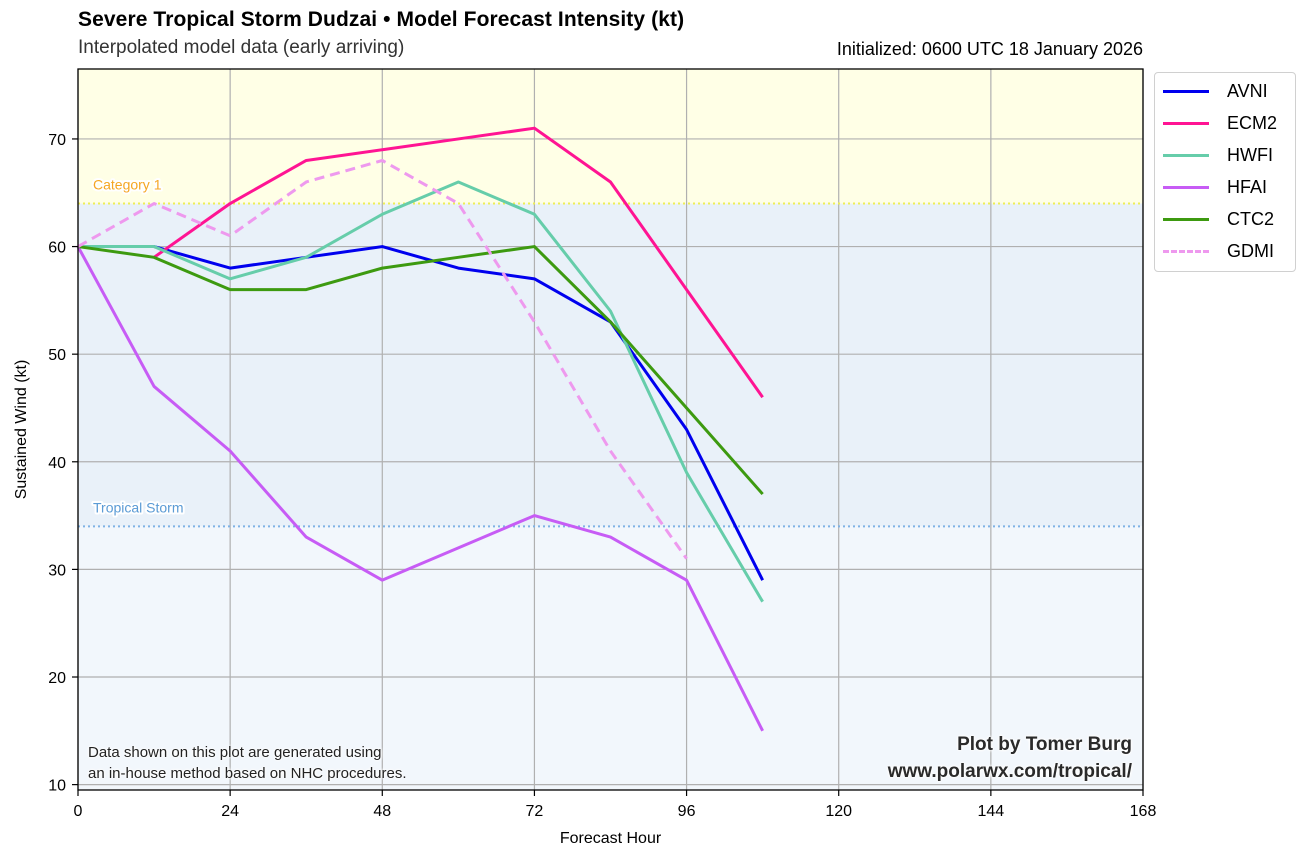 The height and width of the screenshot is (860, 1309). I want to click on threshold-label: Category 1, so click(127, 185).